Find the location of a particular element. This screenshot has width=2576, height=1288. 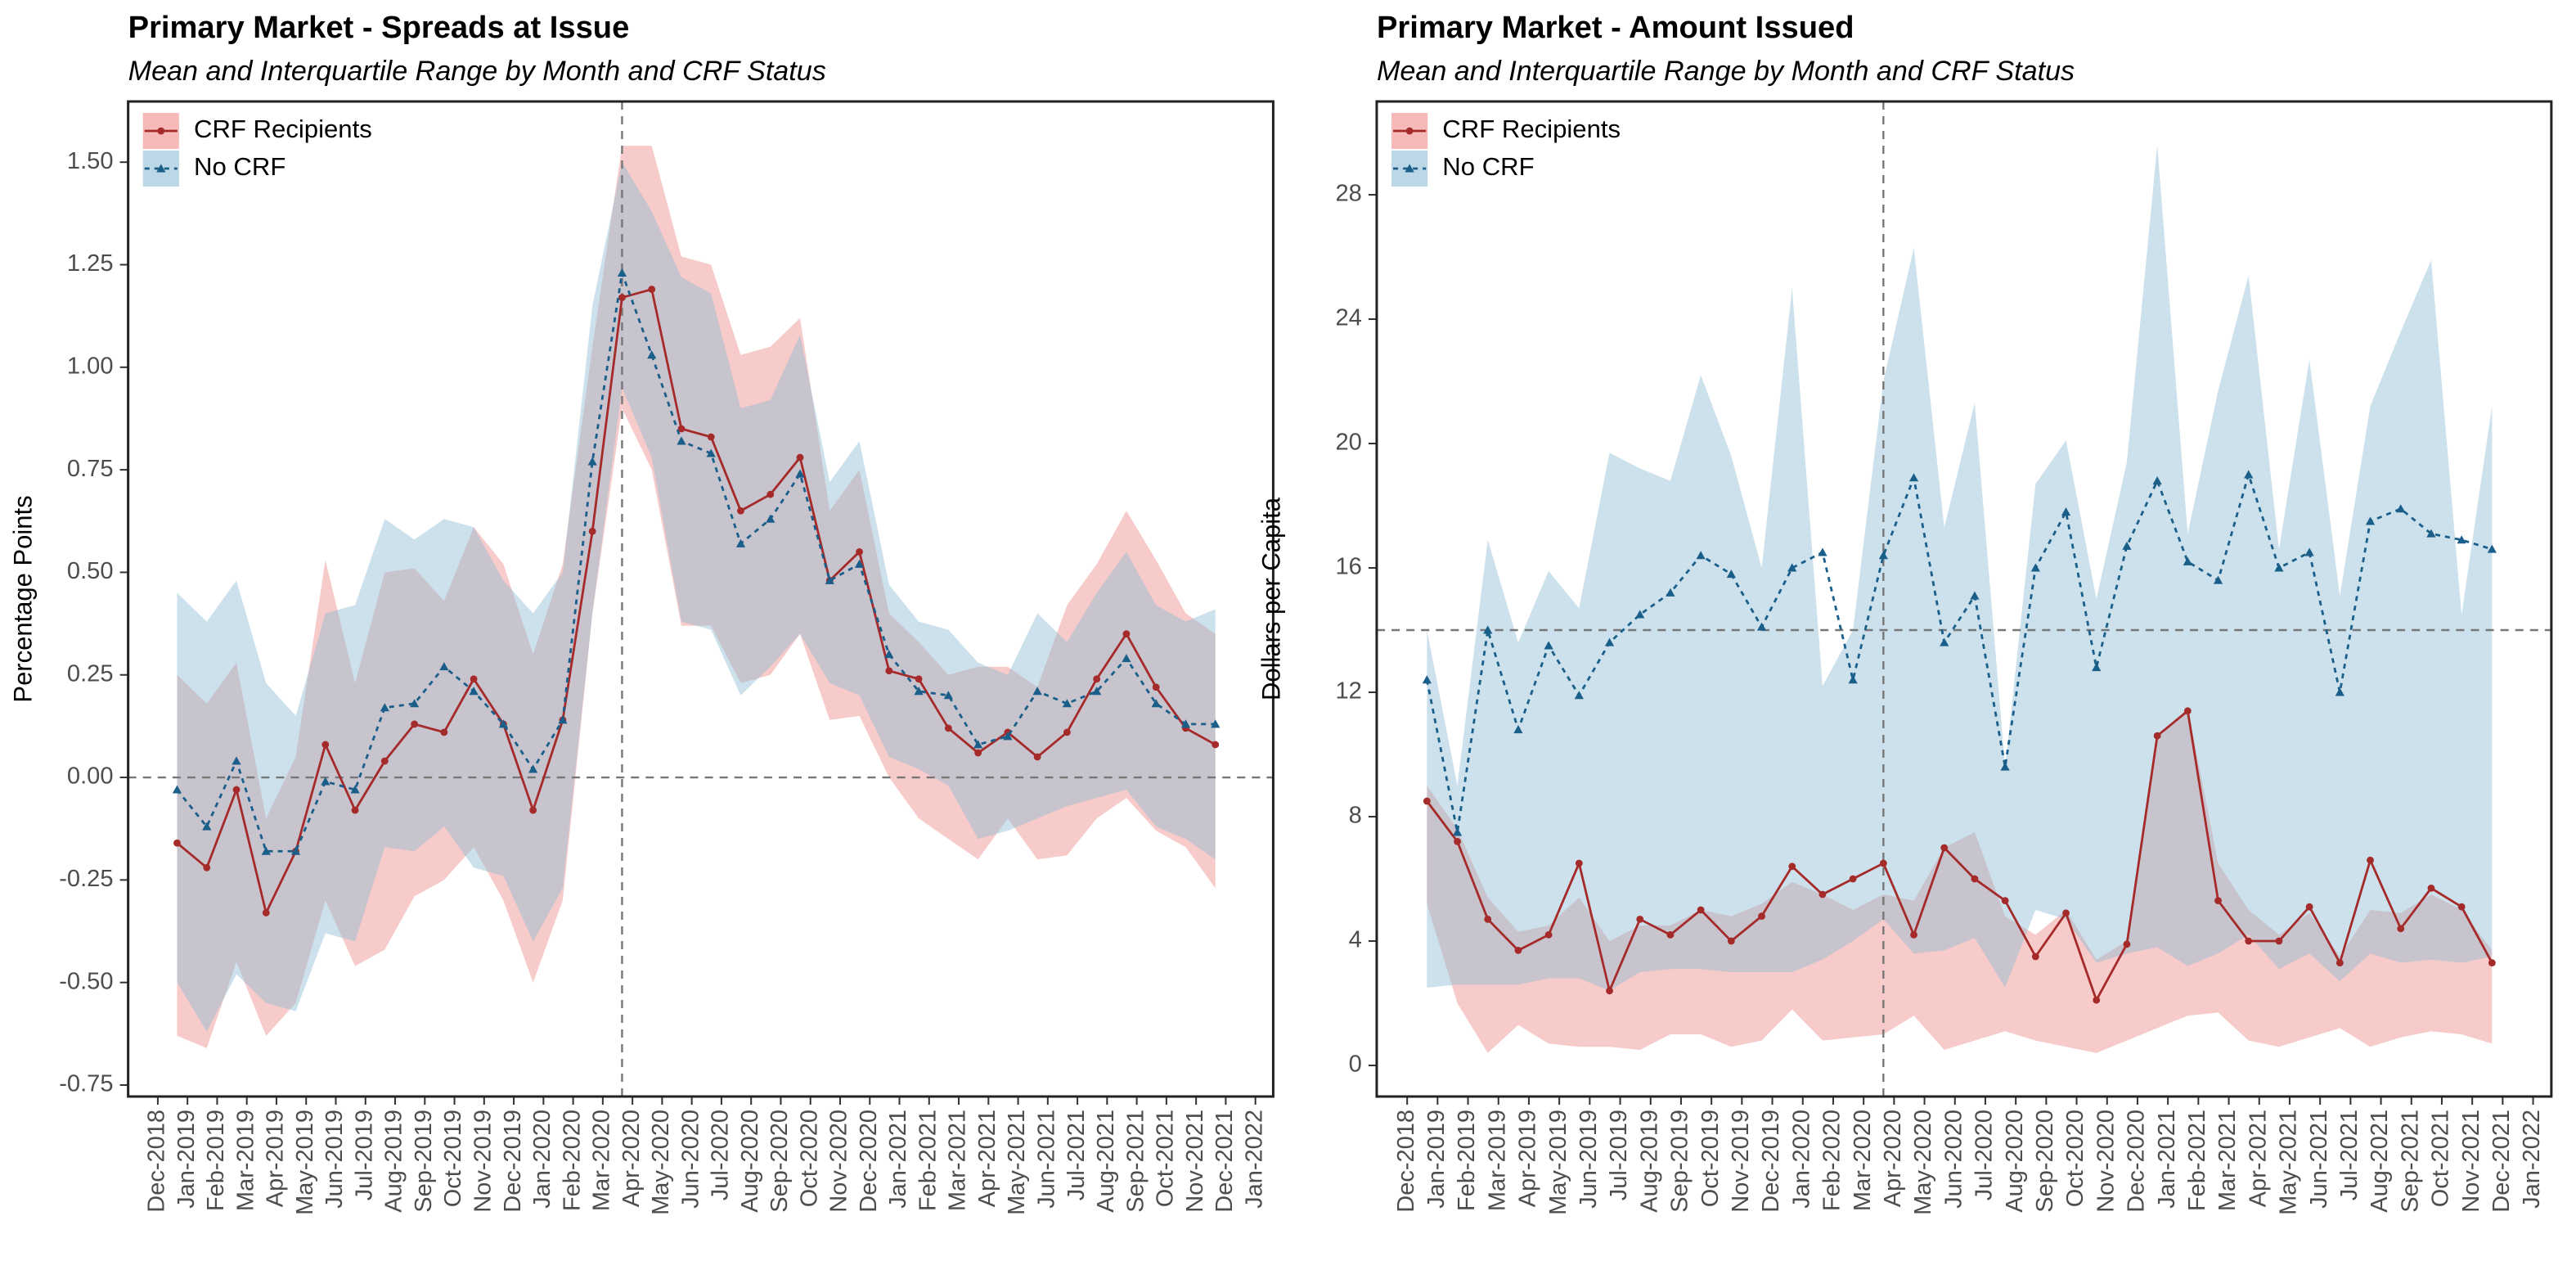

y-tick-label: 28 is located at coordinates (1348, 194).